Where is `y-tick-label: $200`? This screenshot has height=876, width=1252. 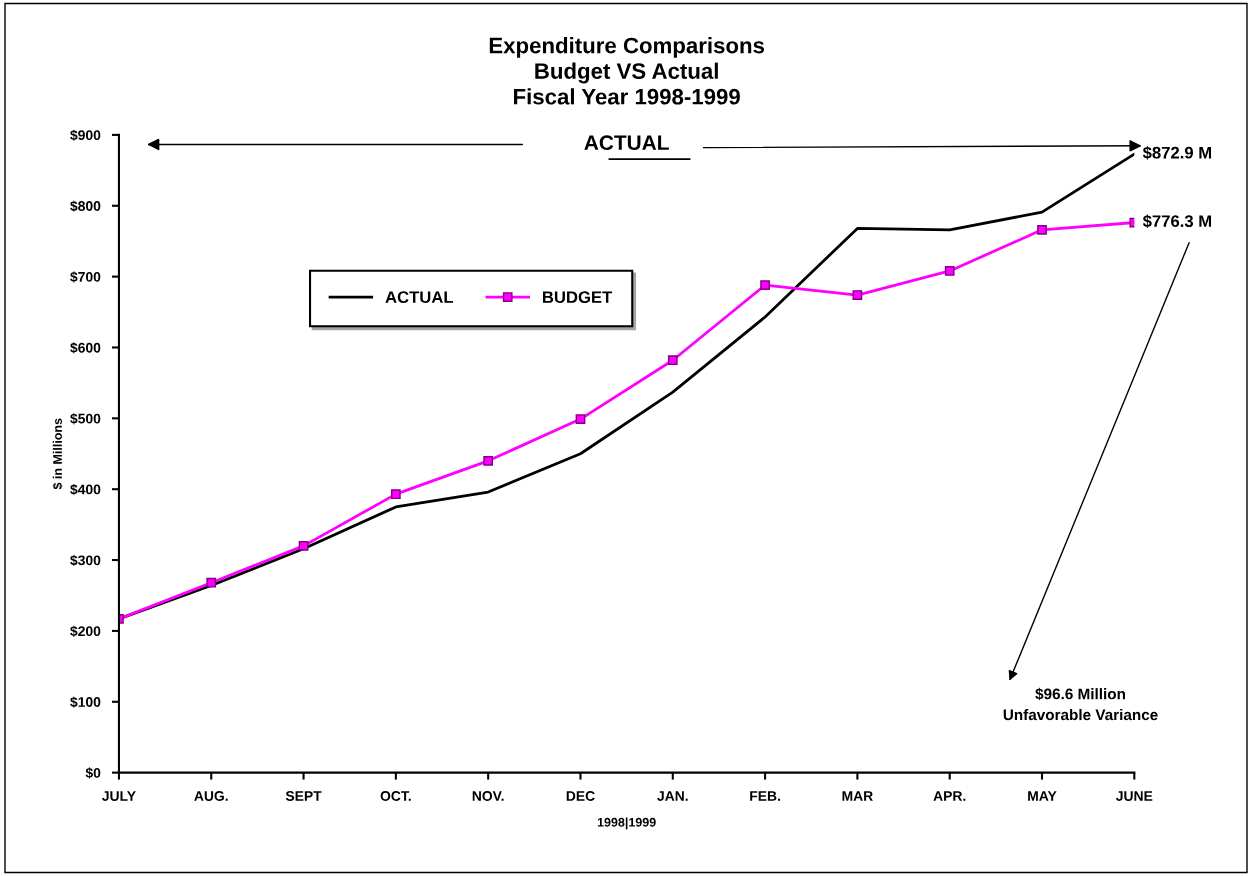
y-tick-label: $200 is located at coordinates (85, 631).